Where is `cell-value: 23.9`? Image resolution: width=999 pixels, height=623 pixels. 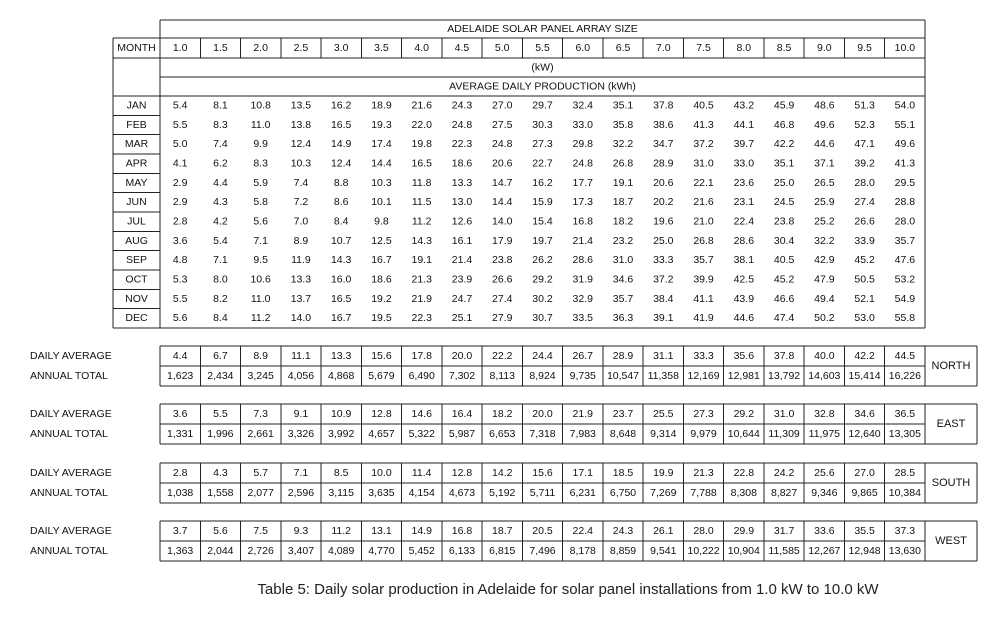
cell-value: 23.9 is located at coordinates (462, 279).